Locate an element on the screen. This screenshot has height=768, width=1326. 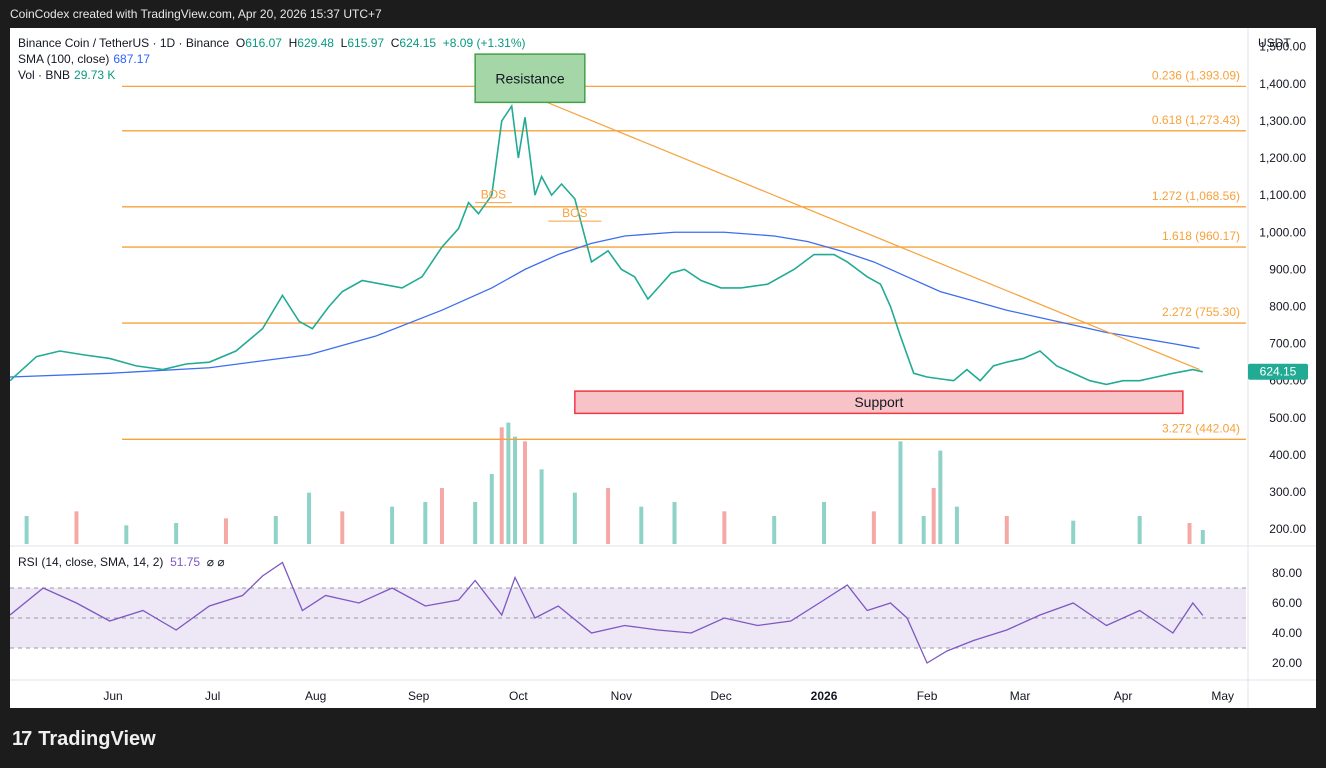
price-tick-label: 700.00 is located at coordinates (1287, 344).